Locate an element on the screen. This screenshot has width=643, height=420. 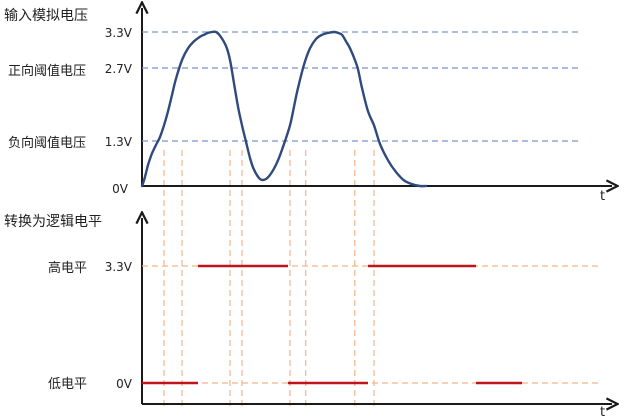
tick-27v: 2.7V is located at coordinates (119, 69).